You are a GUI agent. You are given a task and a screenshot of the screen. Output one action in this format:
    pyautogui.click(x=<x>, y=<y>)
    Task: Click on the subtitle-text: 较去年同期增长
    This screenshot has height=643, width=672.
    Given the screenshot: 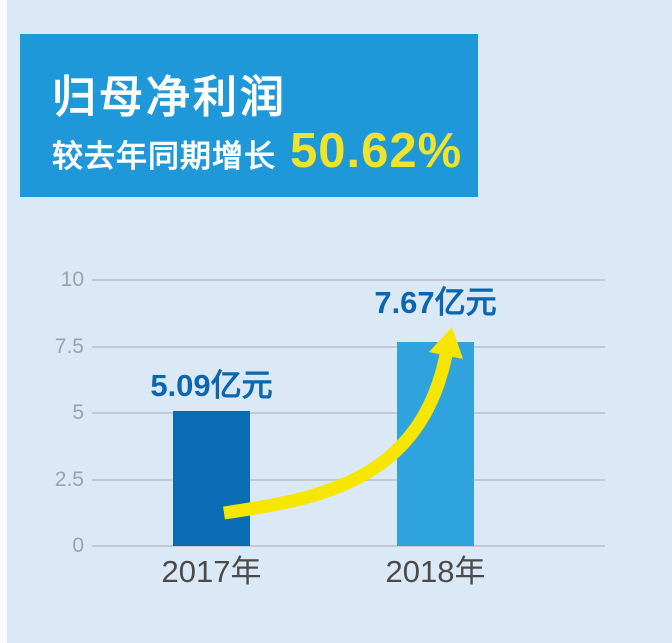 What is the action you would take?
    pyautogui.click(x=164, y=156)
    